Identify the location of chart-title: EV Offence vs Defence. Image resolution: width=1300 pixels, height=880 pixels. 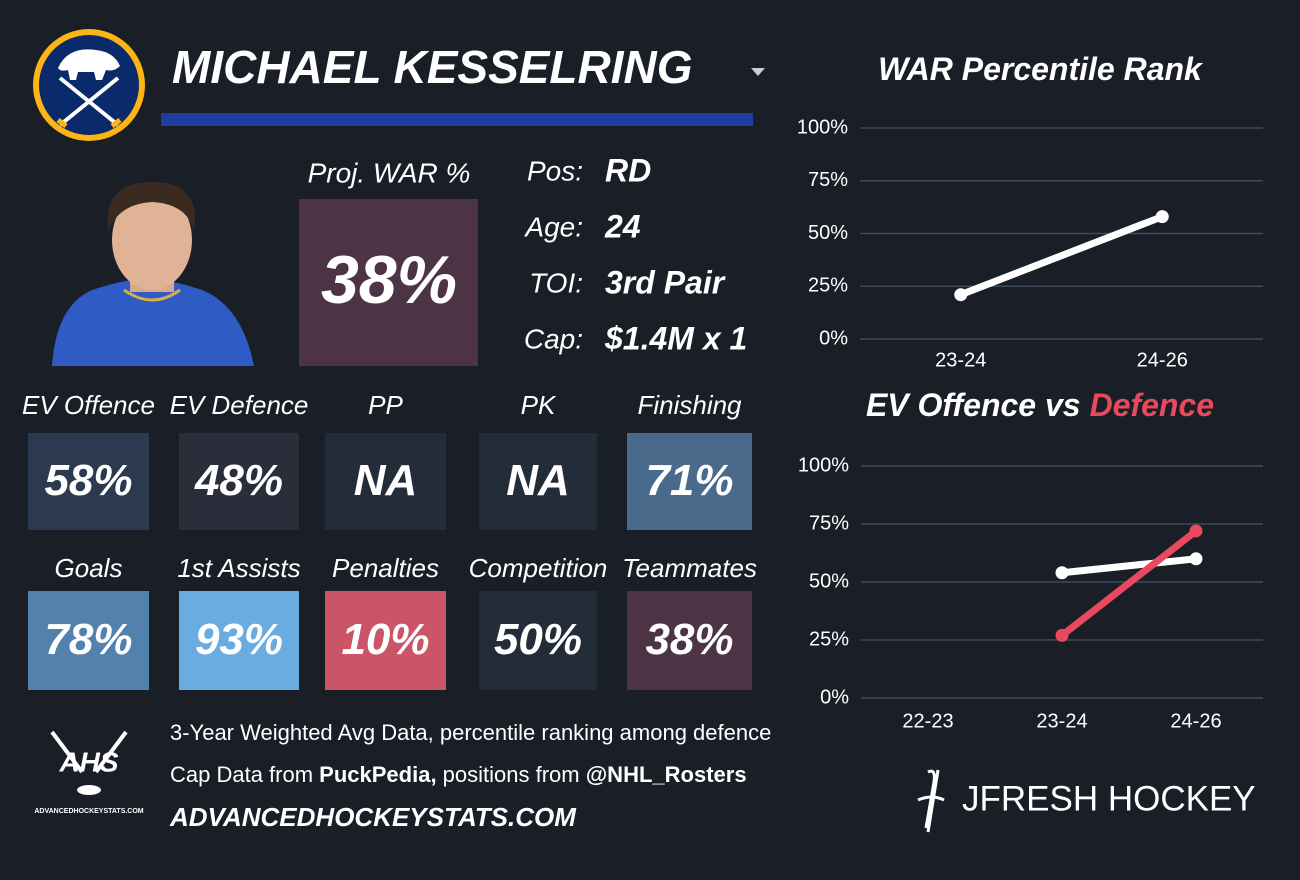
(1040, 405).